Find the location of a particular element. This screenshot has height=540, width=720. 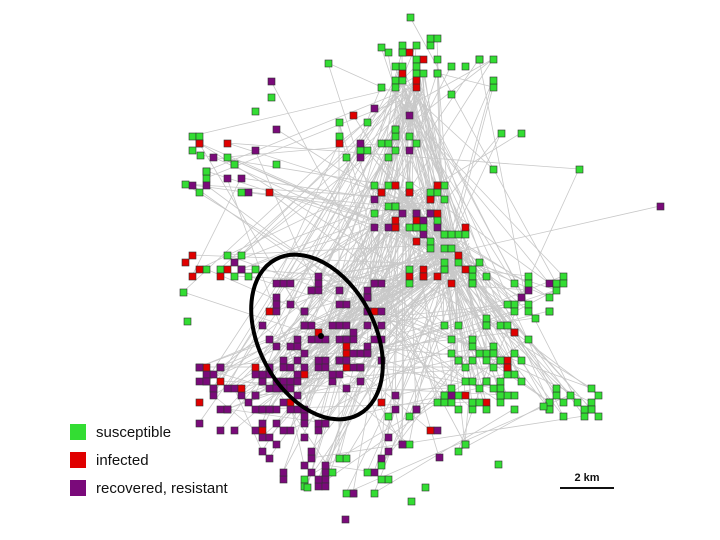

legend-swatch-resistant is located at coordinates (78, 488).